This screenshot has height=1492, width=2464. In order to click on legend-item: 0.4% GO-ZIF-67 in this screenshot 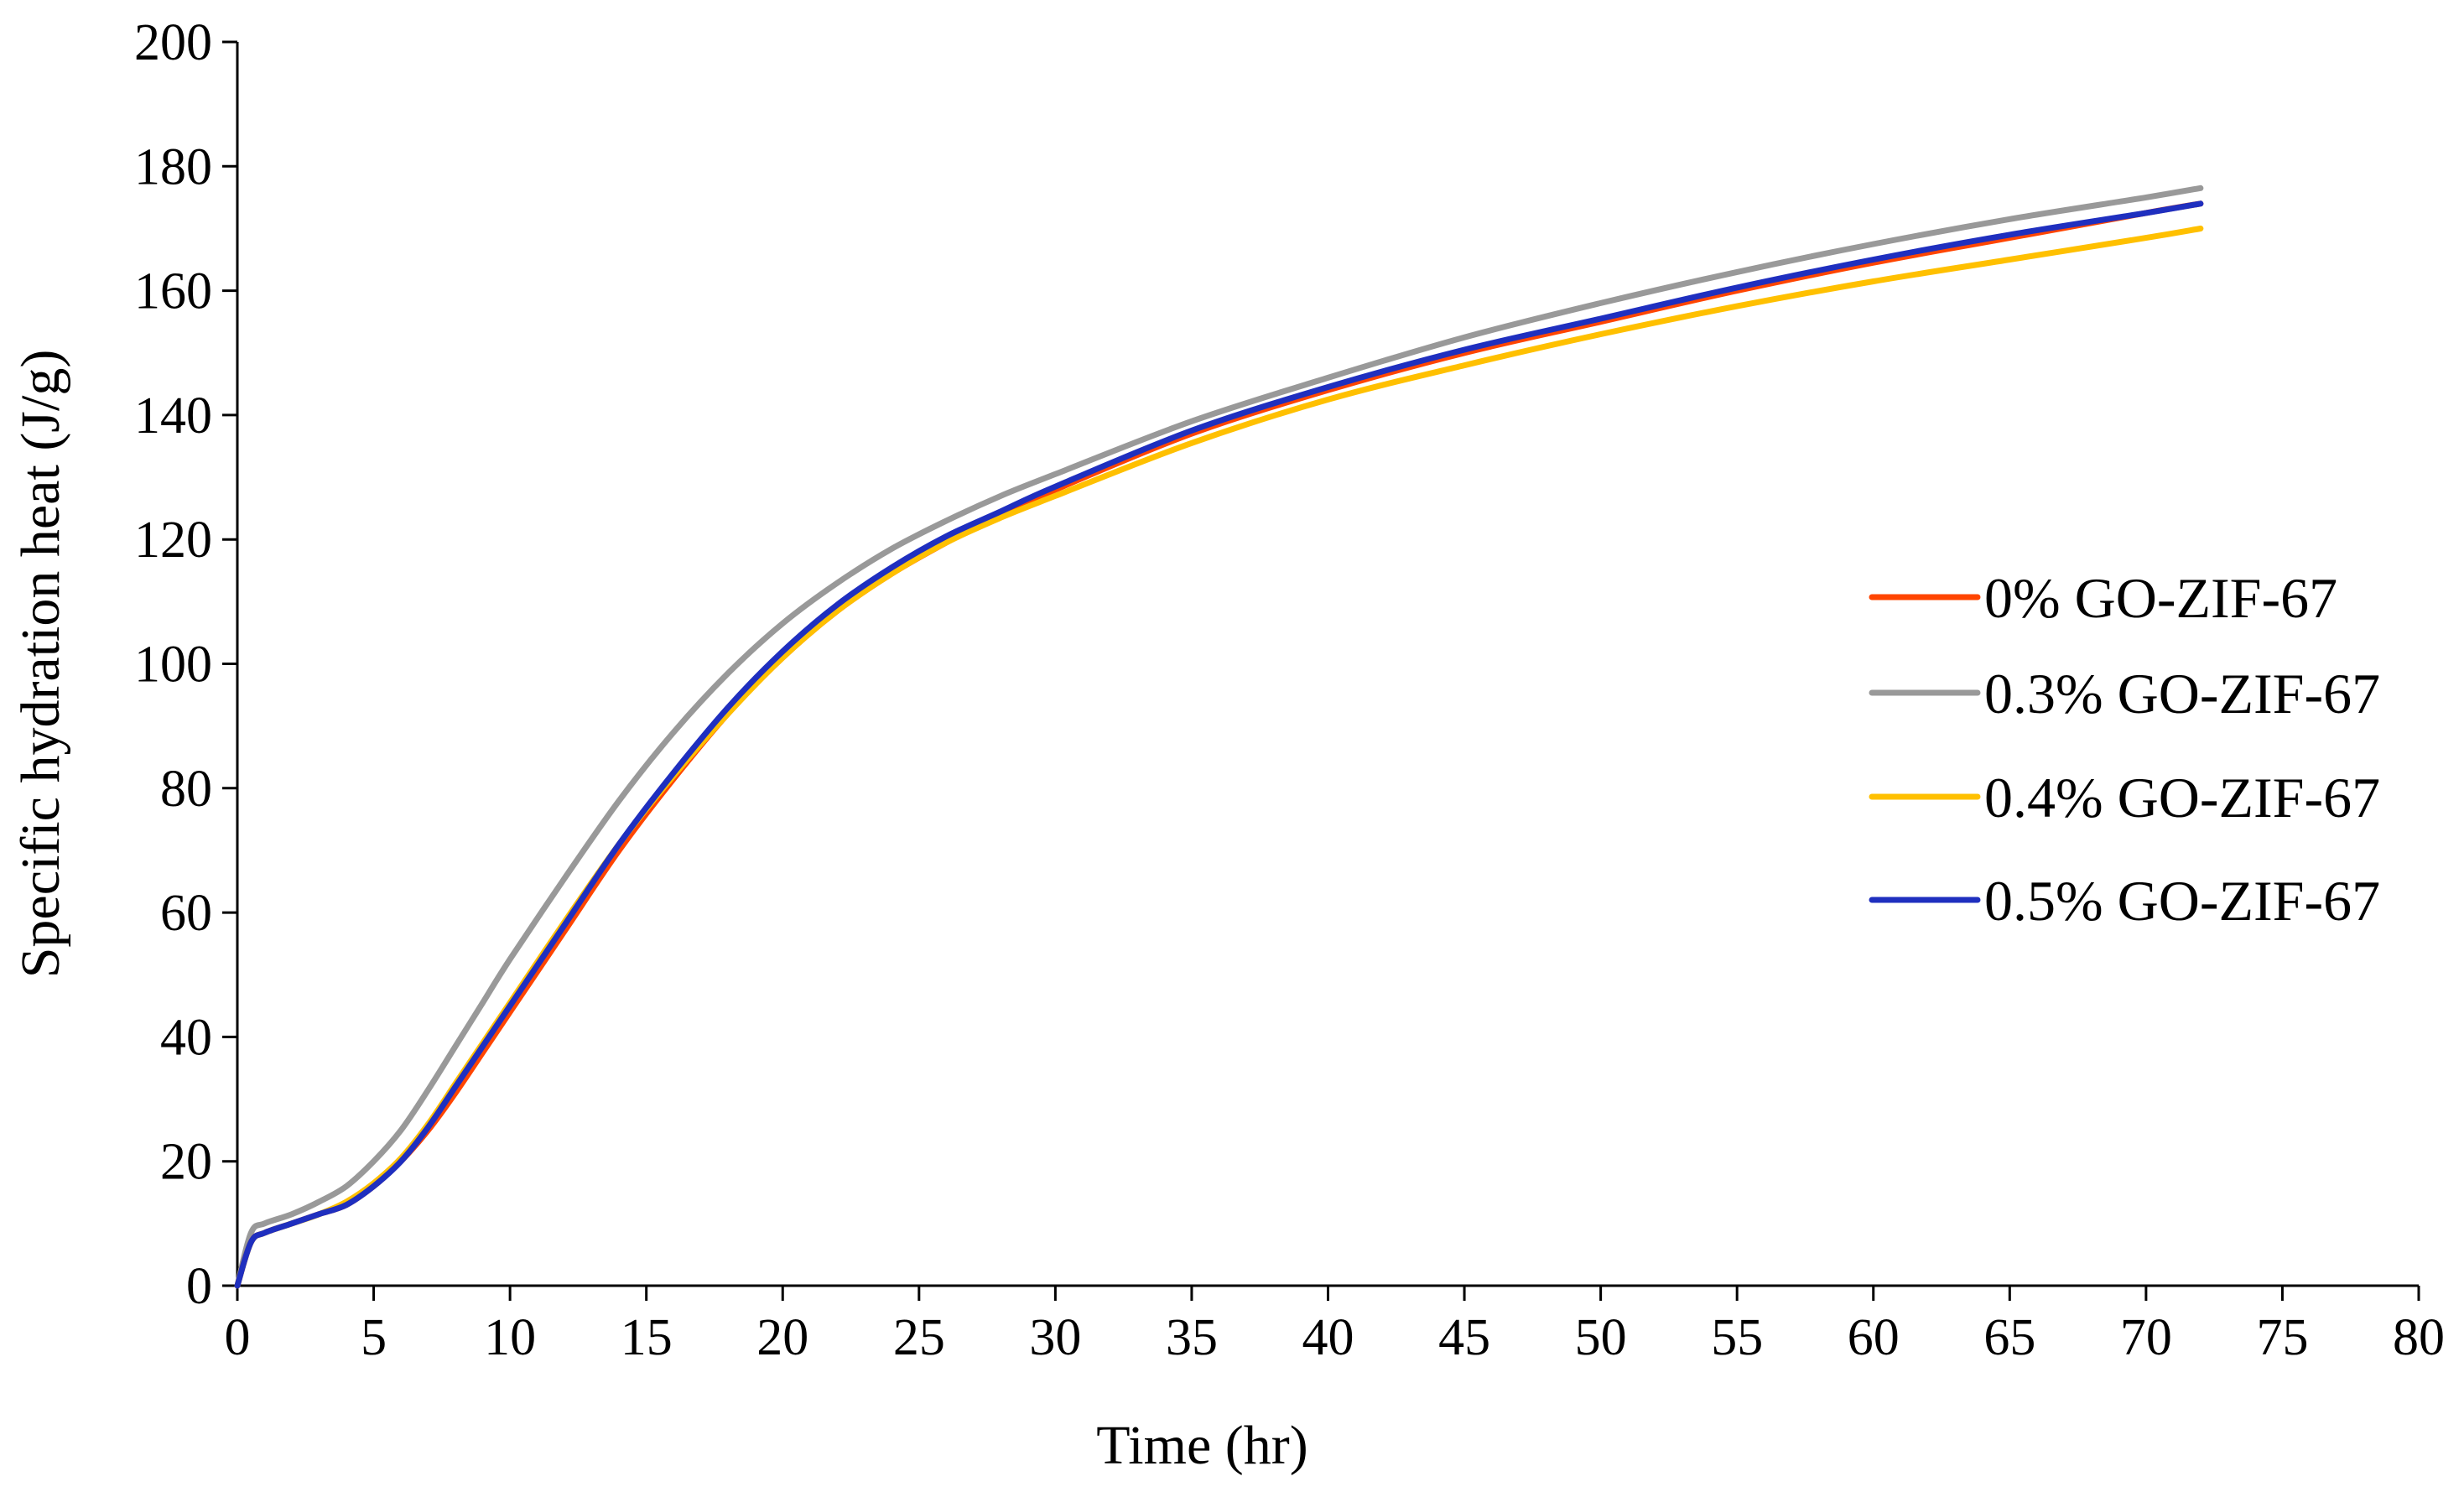, I will do `click(2124, 797)`.